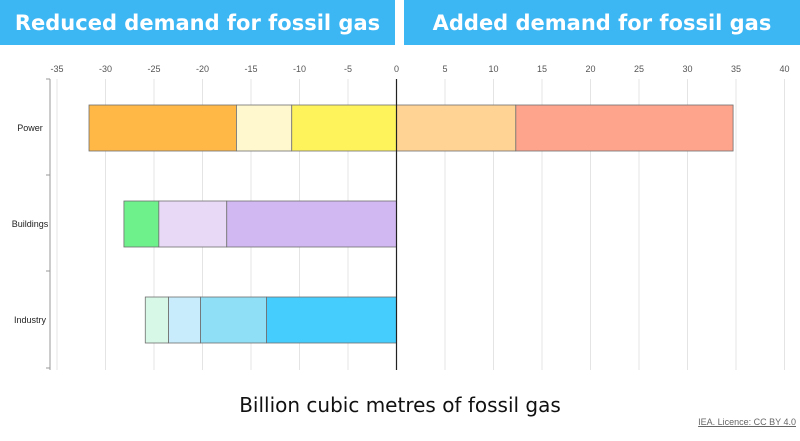 The image size is (800, 441). What do you see at coordinates (30, 224) in the screenshot?
I see `category-label: Buildings` at bounding box center [30, 224].